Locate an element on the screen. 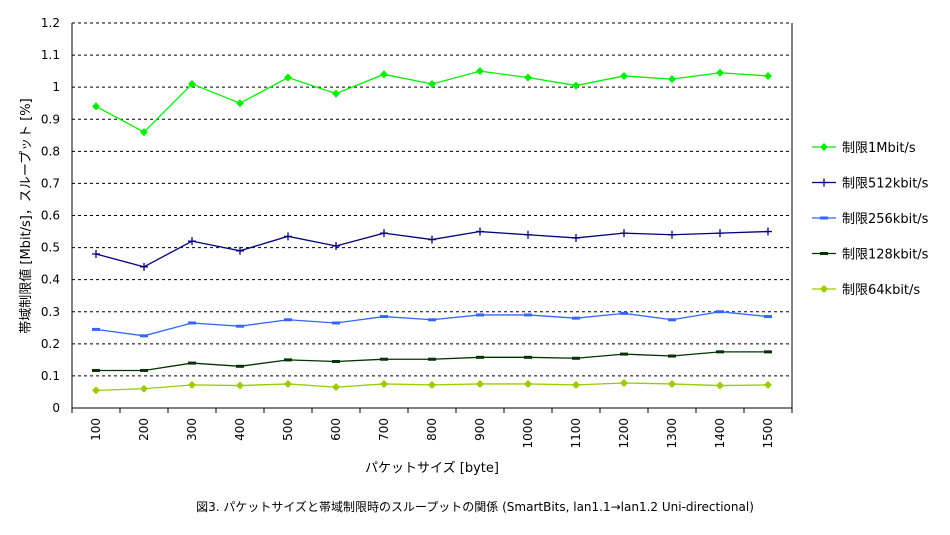 The image size is (950, 535). x-tick-label: 800 is located at coordinates (432, 429).